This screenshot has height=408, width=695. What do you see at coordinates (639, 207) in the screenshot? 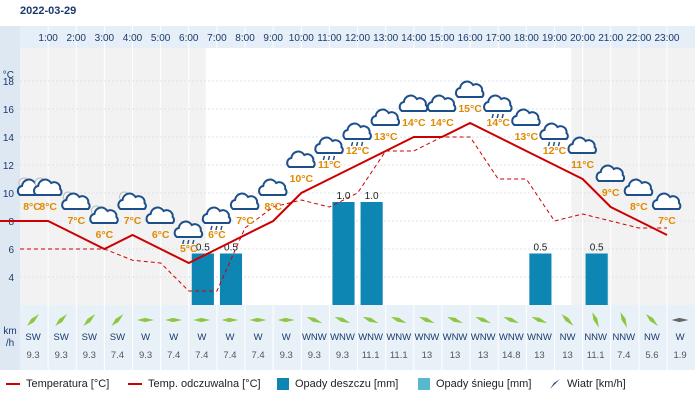
I see `temperature-value-label: 8°C` at bounding box center [639, 207].